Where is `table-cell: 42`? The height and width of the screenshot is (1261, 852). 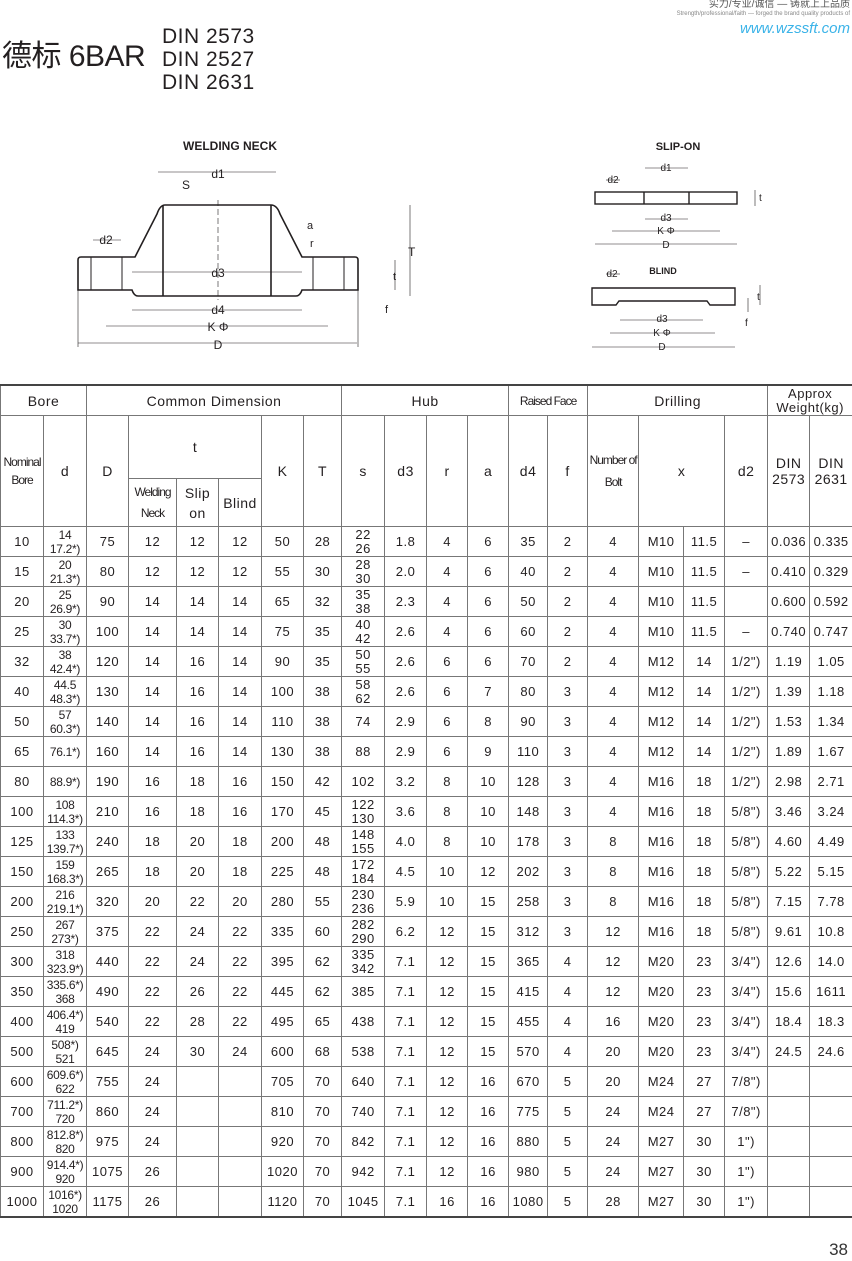 table-cell: 42 is located at coordinates (323, 781).